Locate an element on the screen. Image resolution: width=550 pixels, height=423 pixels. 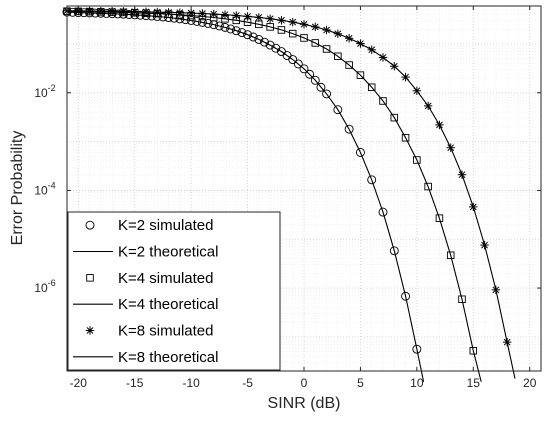
x-tick-label: 5 is located at coordinates (360, 383).